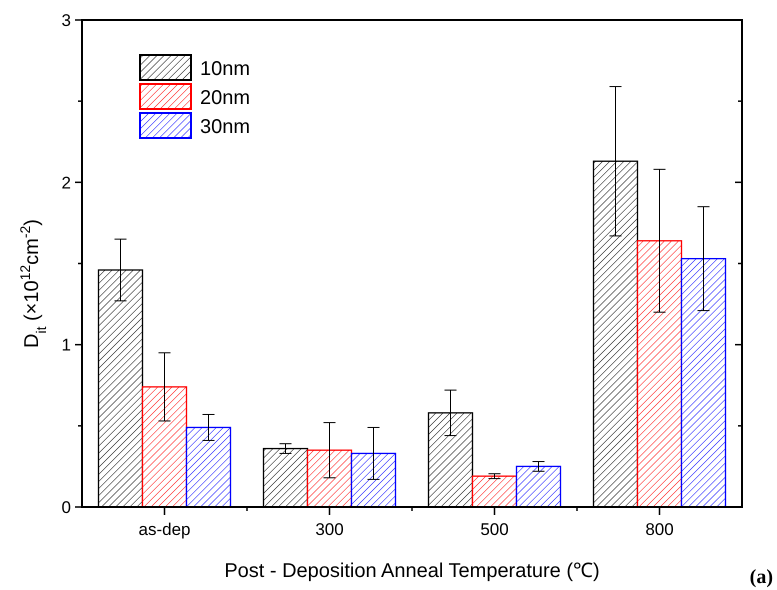 Image resolution: width=777 pixels, height=590 pixels. Describe the element at coordinates (66, 345) in the screenshot. I see `y-tick-label: 1` at that location.